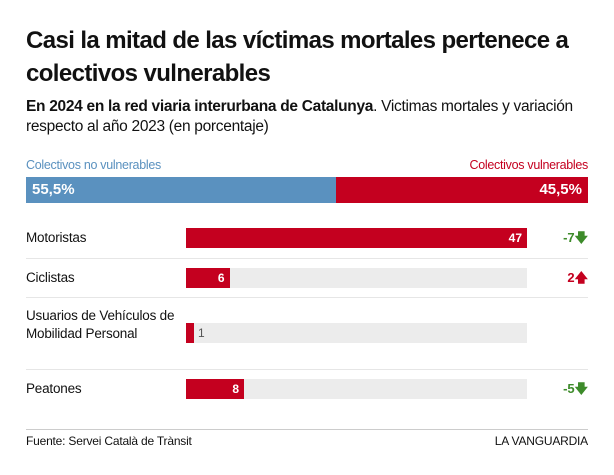 This screenshot has width=614, height=475. What do you see at coordinates (181, 190) in the screenshot?
I see `stack-segment-non-vulnerable: 55,5%` at bounding box center [181, 190].